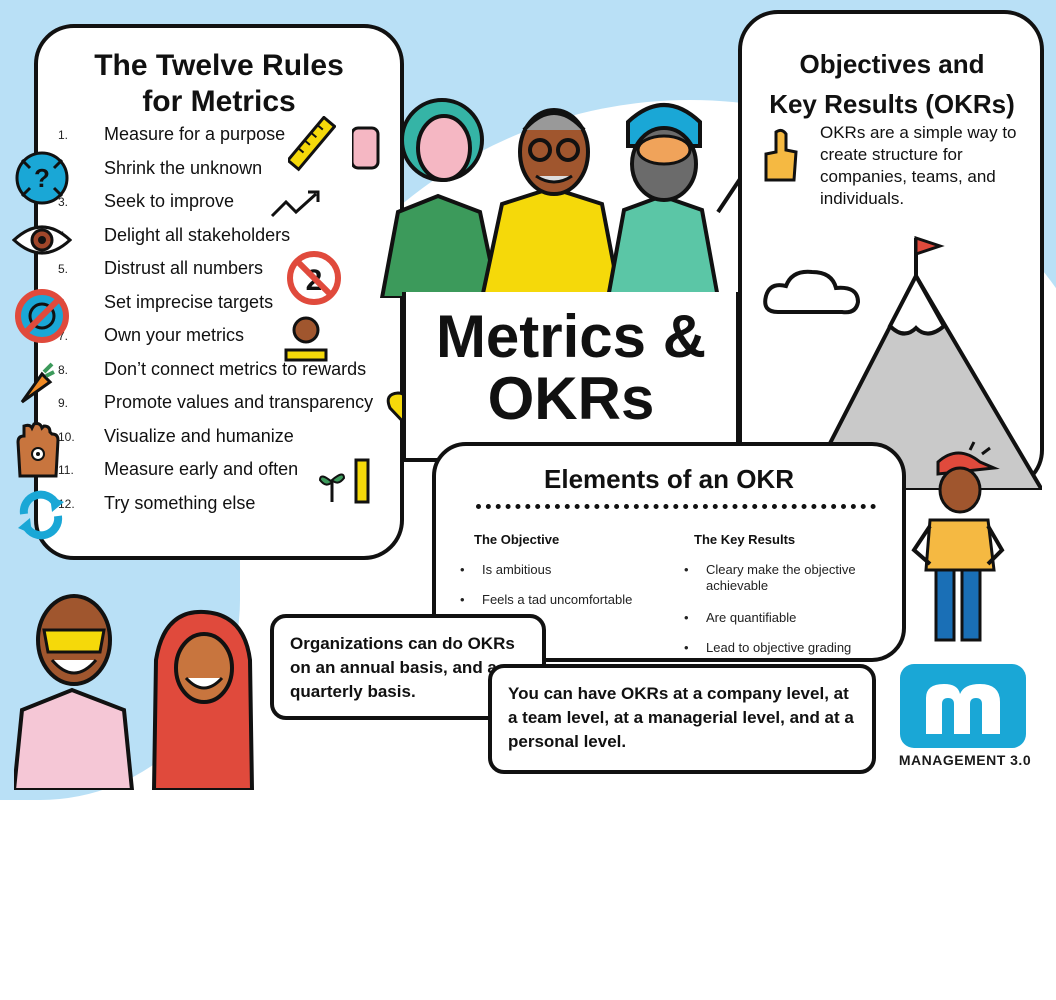 The width and height of the screenshot is (1056, 1000). Describe the element at coordinates (892, 84) in the screenshot. I see `okr-title: Objectives and Key Results (OKRs)` at that location.